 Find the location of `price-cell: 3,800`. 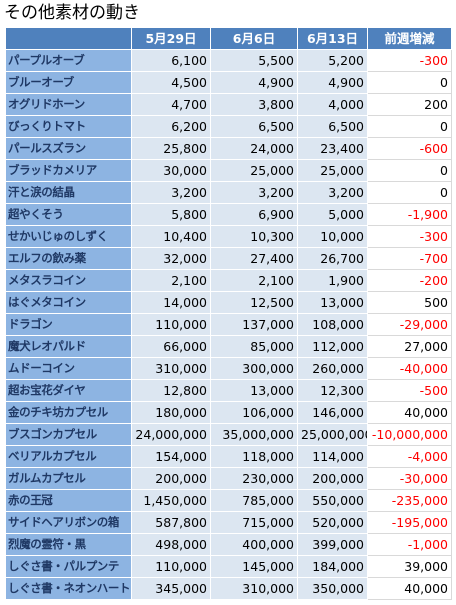

price-cell: 3,800 is located at coordinates (254, 104).